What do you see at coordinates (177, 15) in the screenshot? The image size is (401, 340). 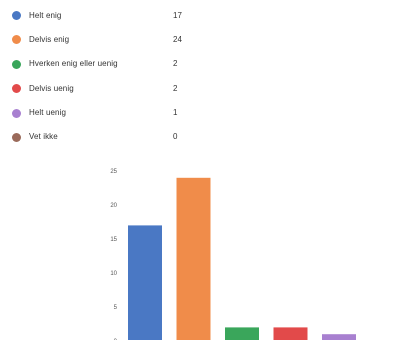 I see `legend-count: 17` at bounding box center [177, 15].